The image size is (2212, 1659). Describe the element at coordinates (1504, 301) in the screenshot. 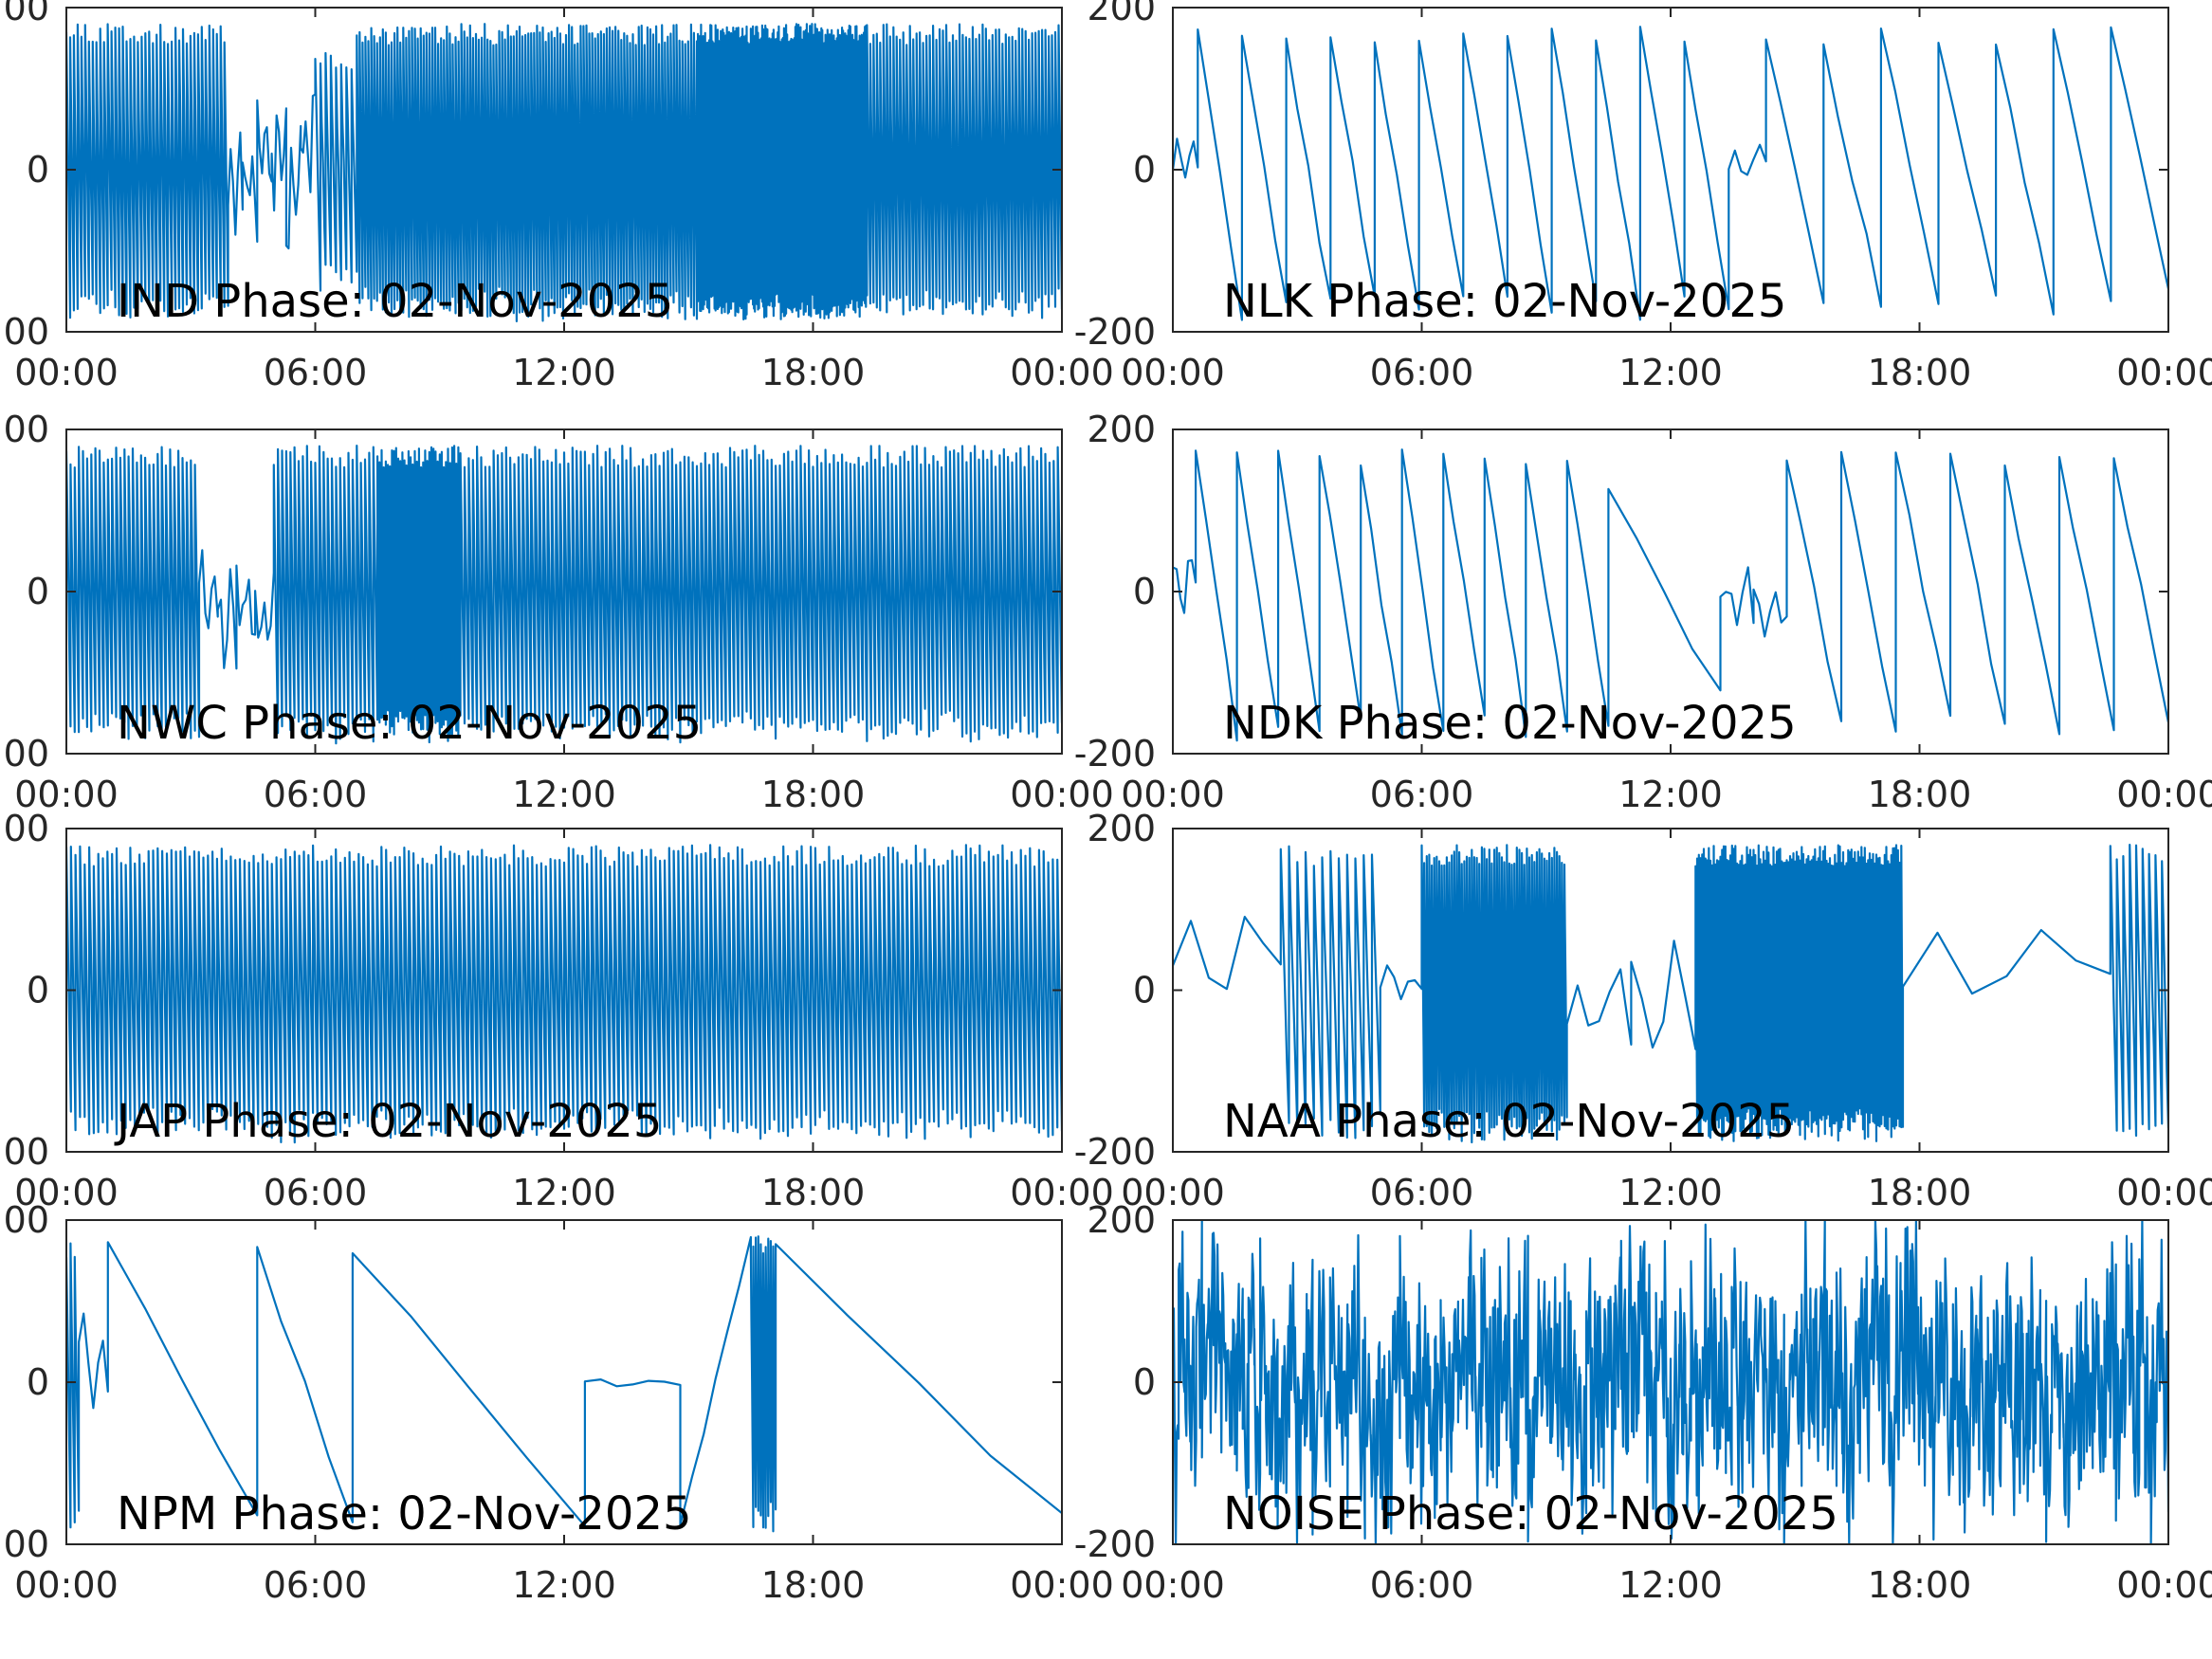

I see `panel-title: NLK Phase: 02-Nov-2025` at that location.